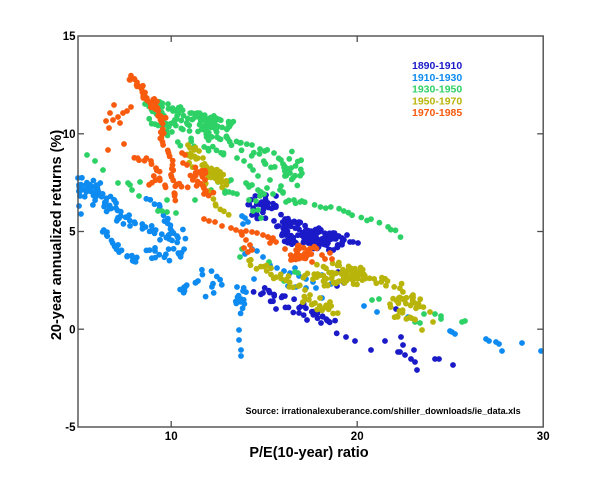 This screenshot has width=600, height=480. Describe the element at coordinates (69, 37) in the screenshot. I see `svg-text: 15` at that location.